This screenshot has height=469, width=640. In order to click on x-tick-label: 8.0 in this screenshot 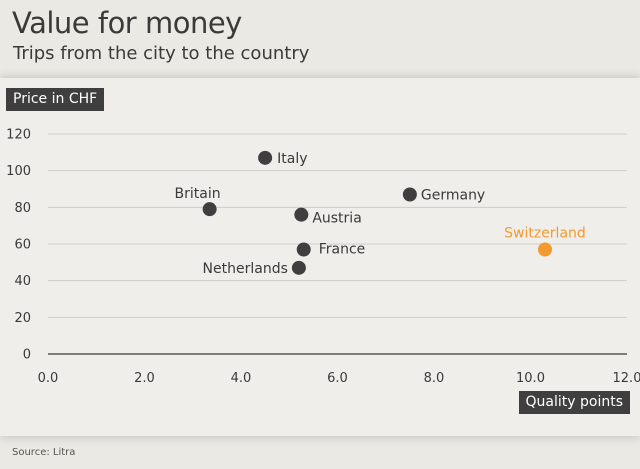, I will do `click(434, 378)`.